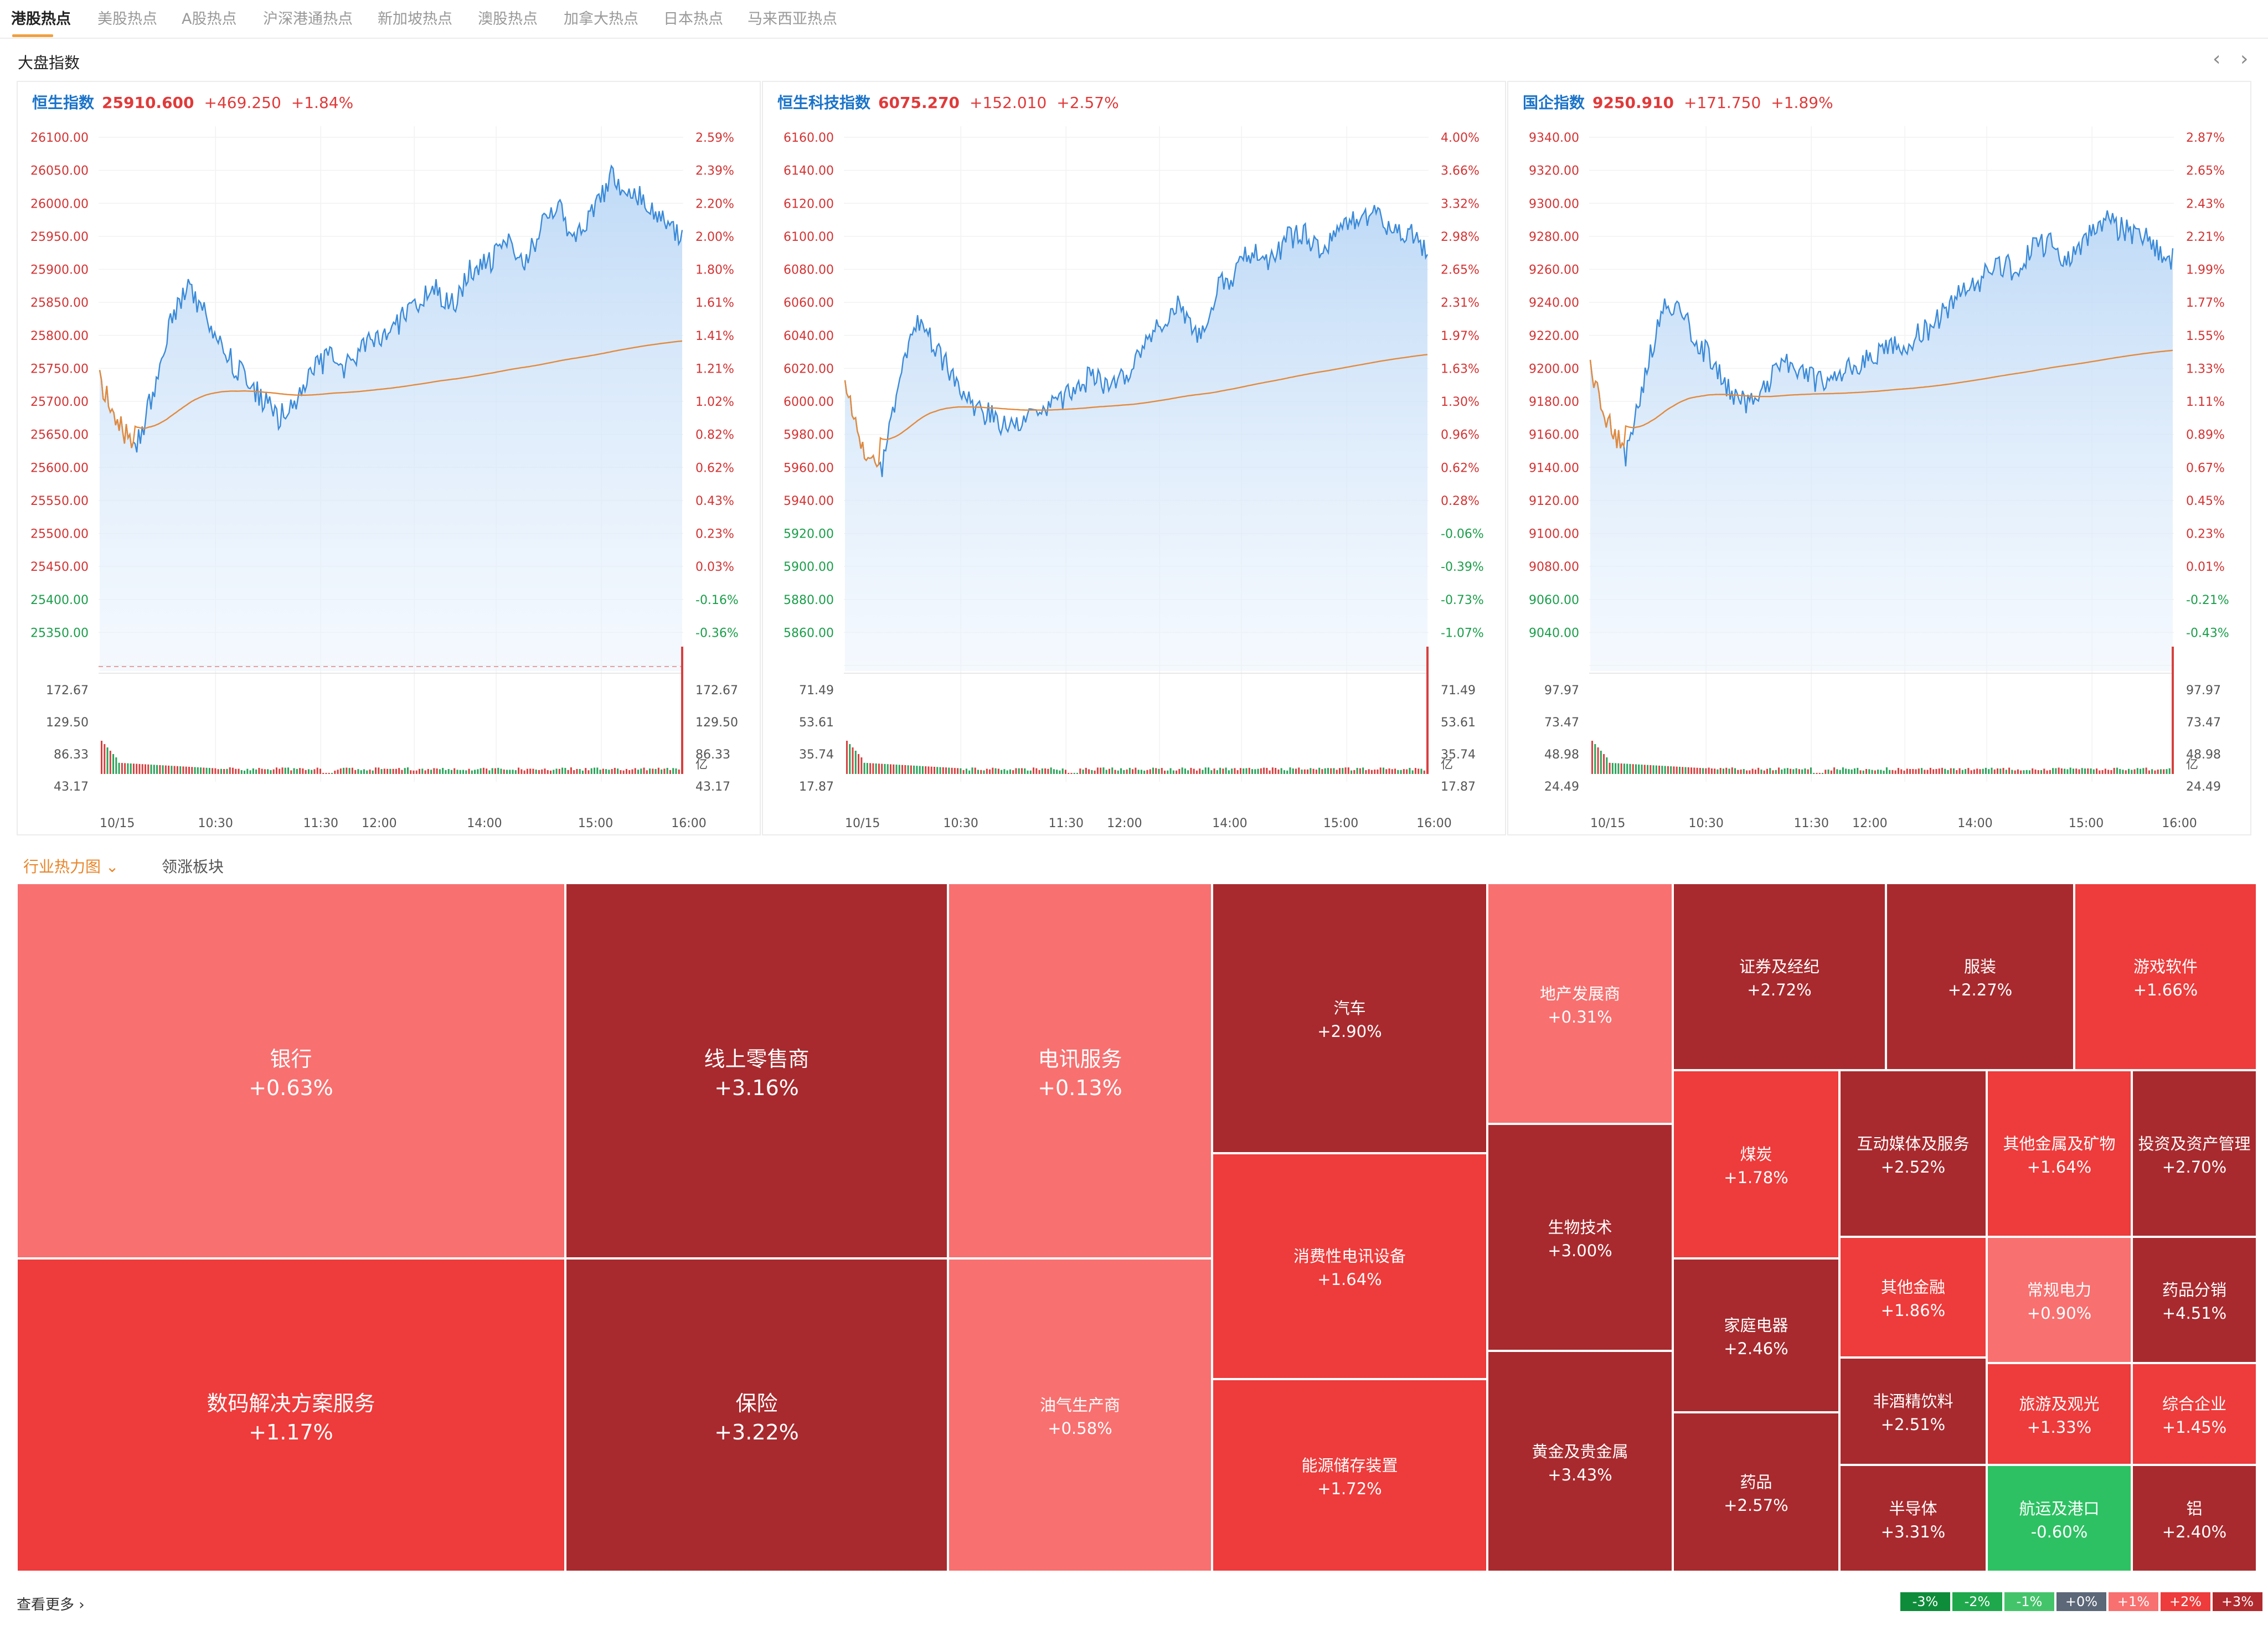 This screenshot has width=2268, height=1631. What do you see at coordinates (1756, 1492) in the screenshot?
I see `heatmap-cell: 药品 +2.57%` at bounding box center [1756, 1492].